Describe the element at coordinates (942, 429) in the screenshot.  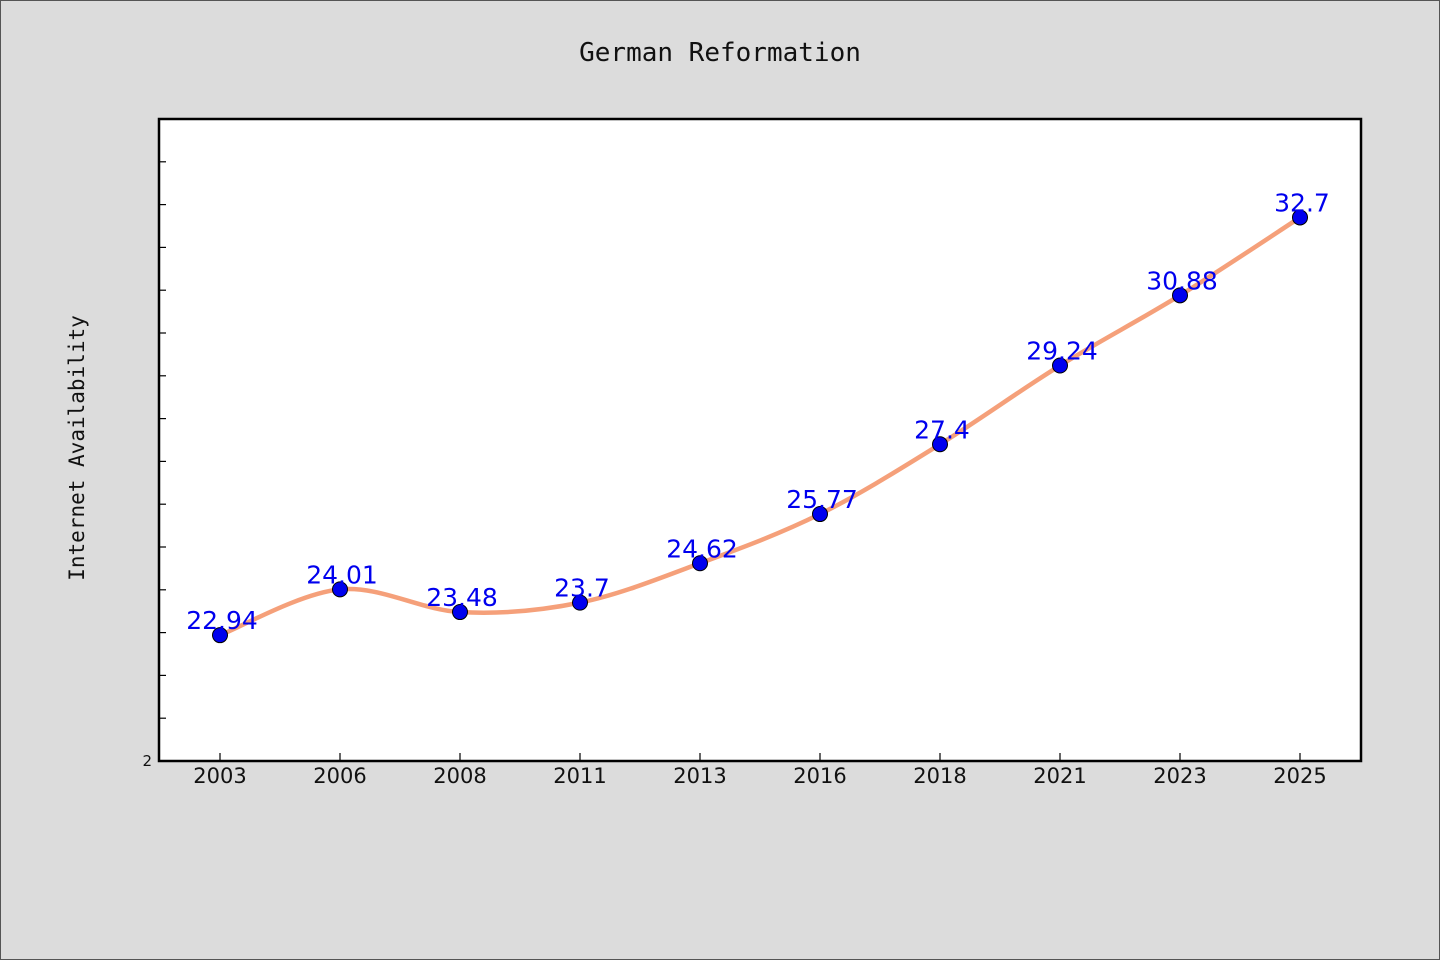
I see `data-label: 27.4` at that location.